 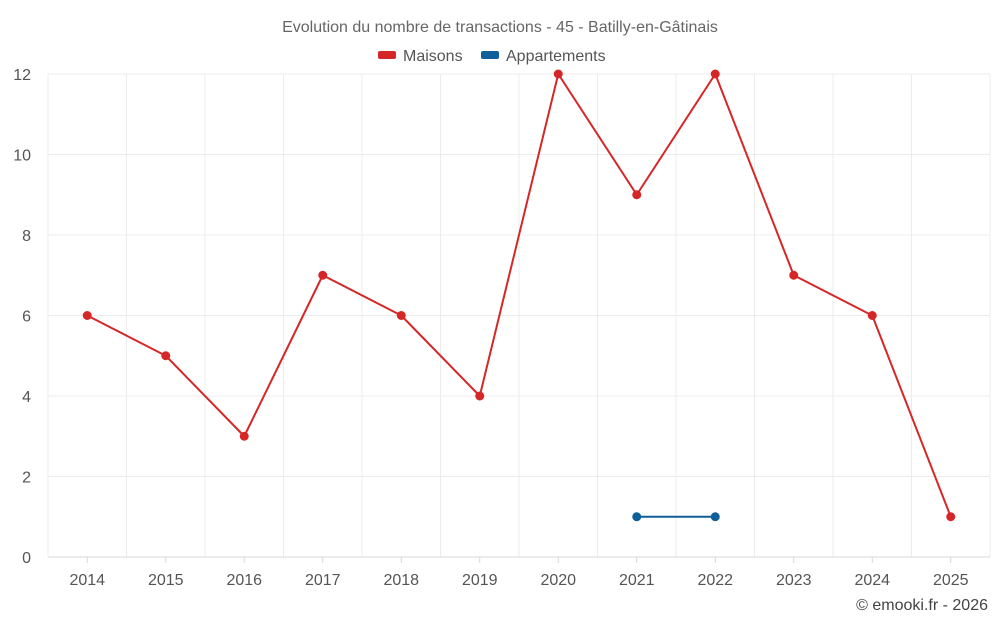 I want to click on x-tick-label: 2023, so click(x=794, y=580).